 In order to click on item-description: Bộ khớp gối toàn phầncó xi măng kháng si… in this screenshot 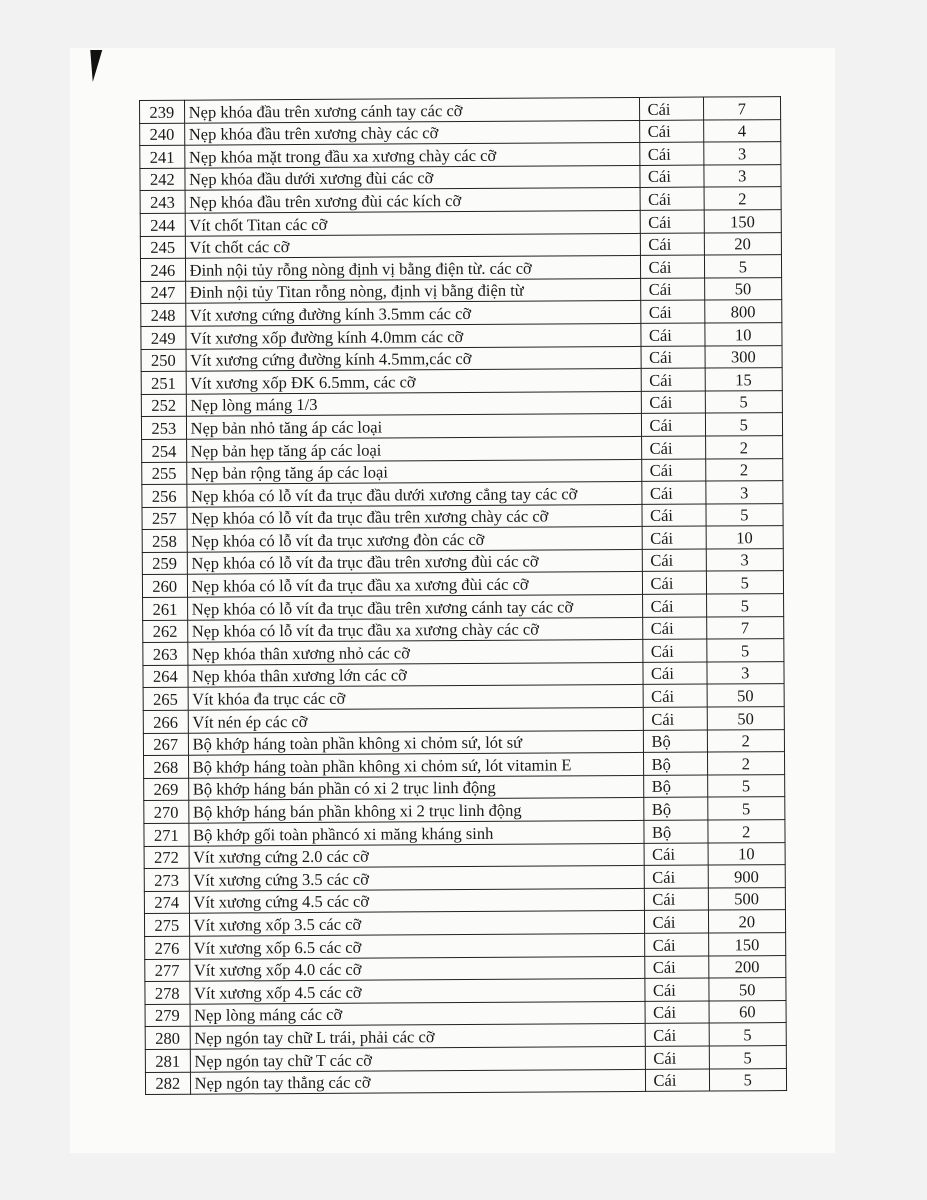, I will do `click(416, 833)`.